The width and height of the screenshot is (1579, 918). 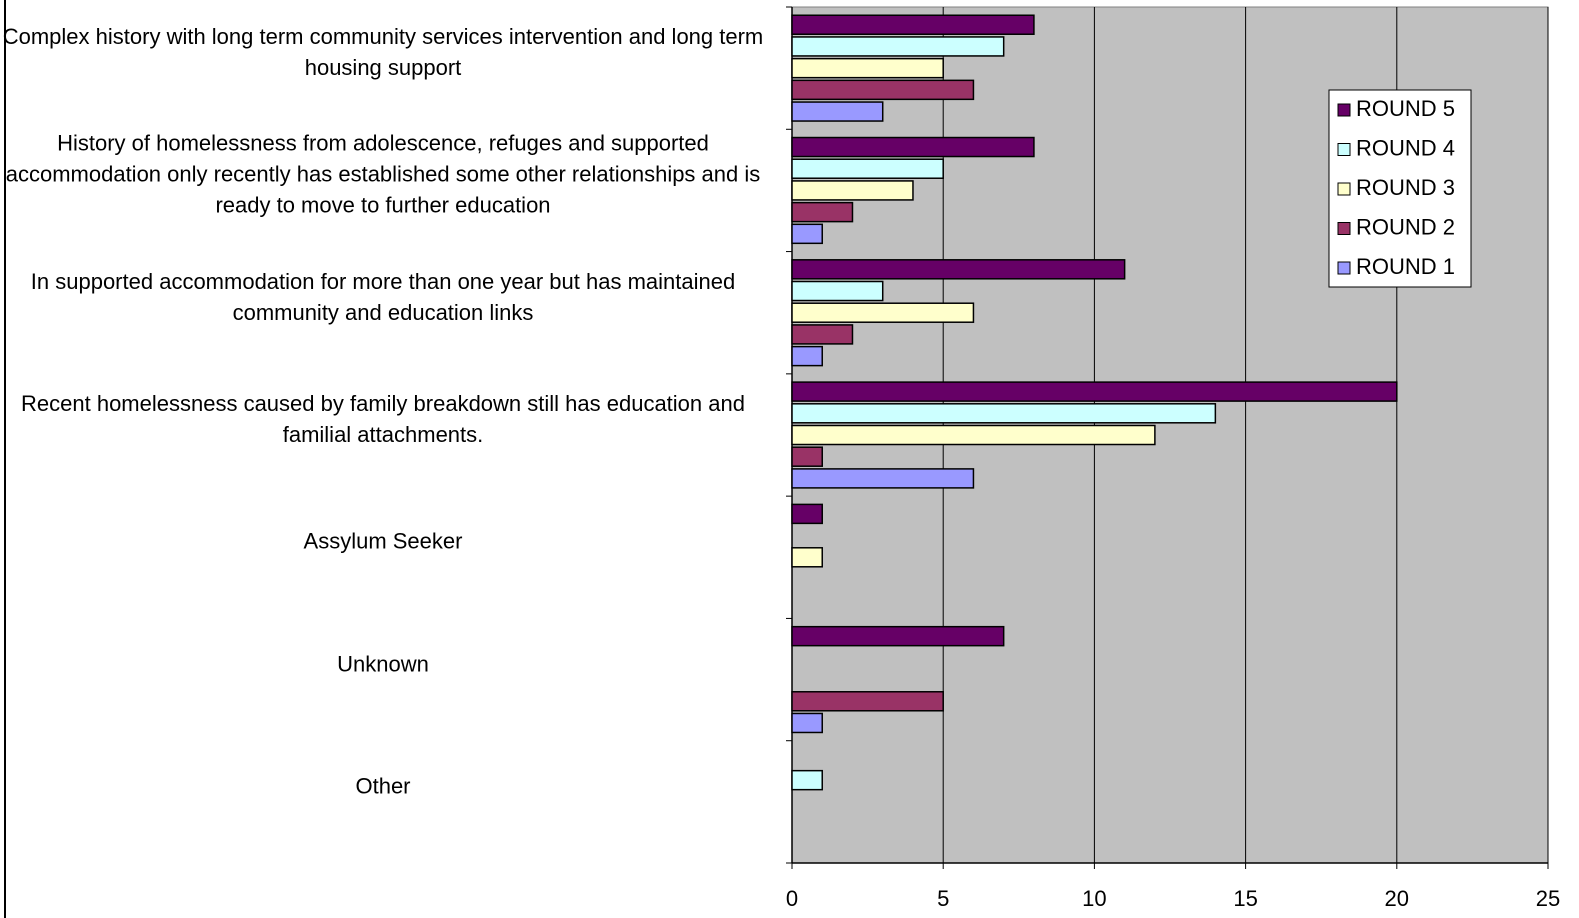 What do you see at coordinates (792, 898) in the screenshot?
I see `x-tick-label: 0` at bounding box center [792, 898].